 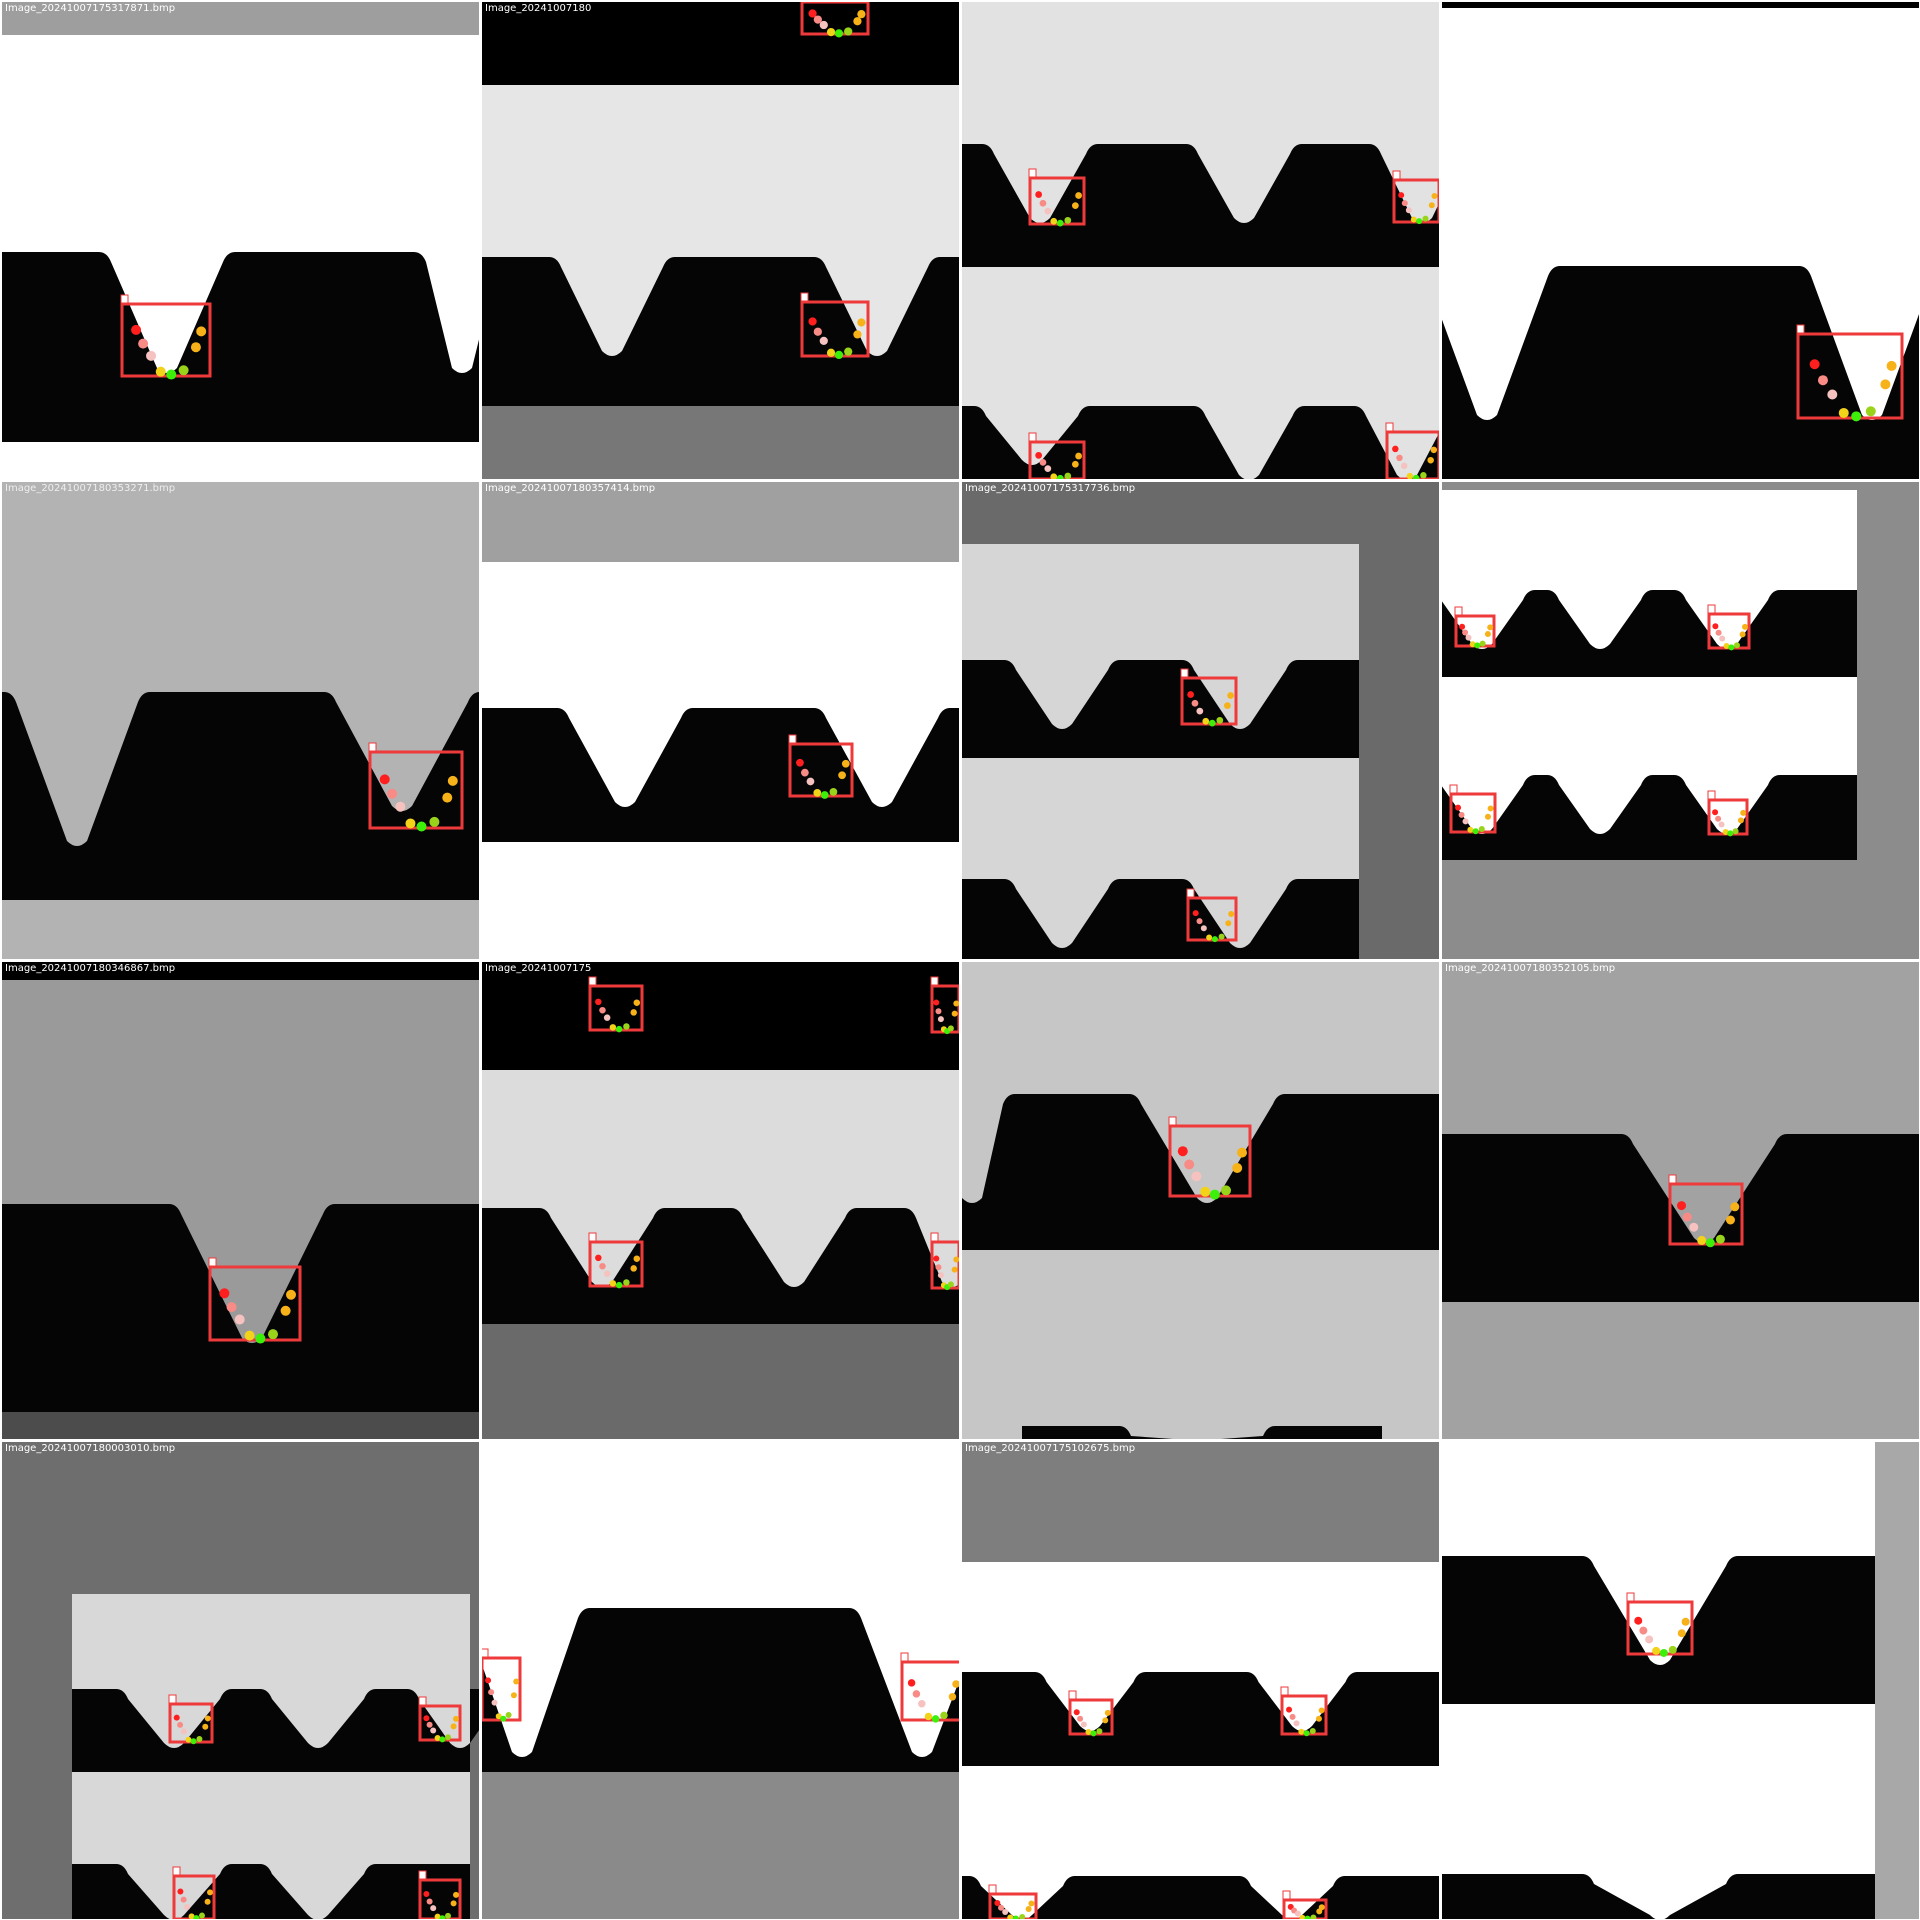 What do you see at coordinates (1050, 488) in the screenshot?
I see `image-filename-label: Image_20241007175317736.bmp` at bounding box center [1050, 488].